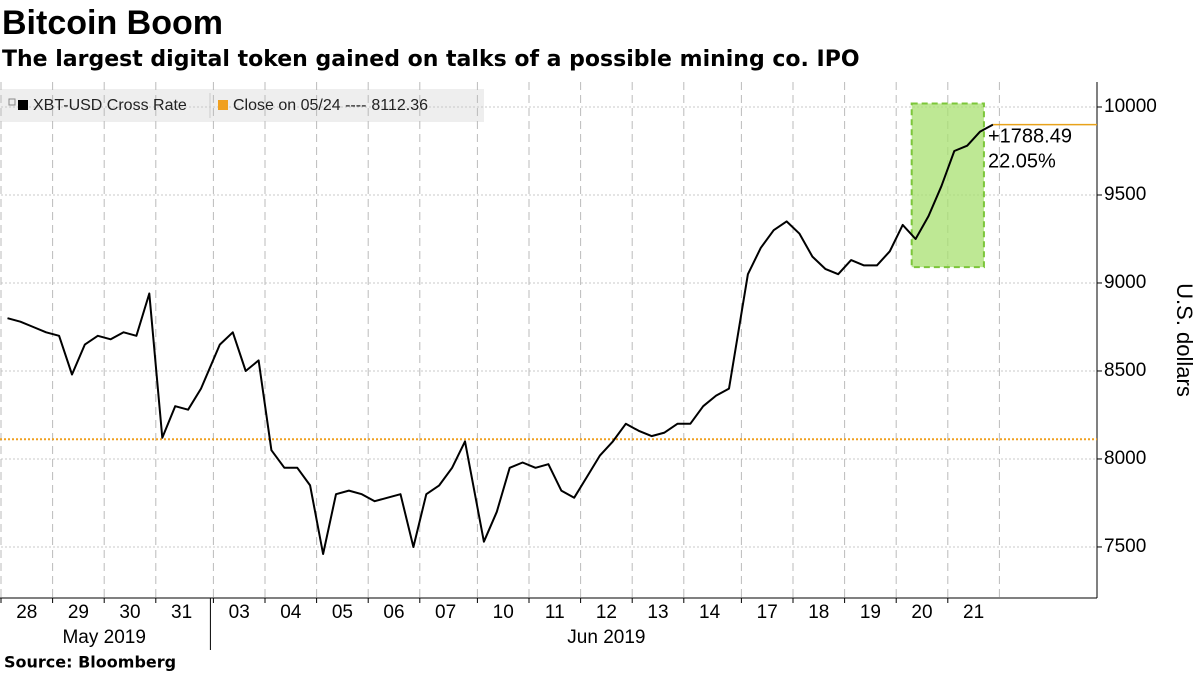  What do you see at coordinates (103, 637) in the screenshot?
I see `group-label: May 2019` at bounding box center [103, 637].